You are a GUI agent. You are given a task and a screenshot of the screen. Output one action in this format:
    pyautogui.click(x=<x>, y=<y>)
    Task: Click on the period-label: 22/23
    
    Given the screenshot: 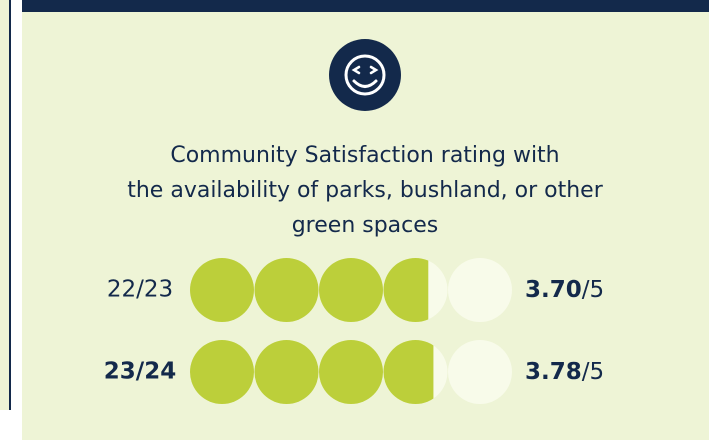 What is the action you would take?
    pyautogui.click(x=140, y=290)
    